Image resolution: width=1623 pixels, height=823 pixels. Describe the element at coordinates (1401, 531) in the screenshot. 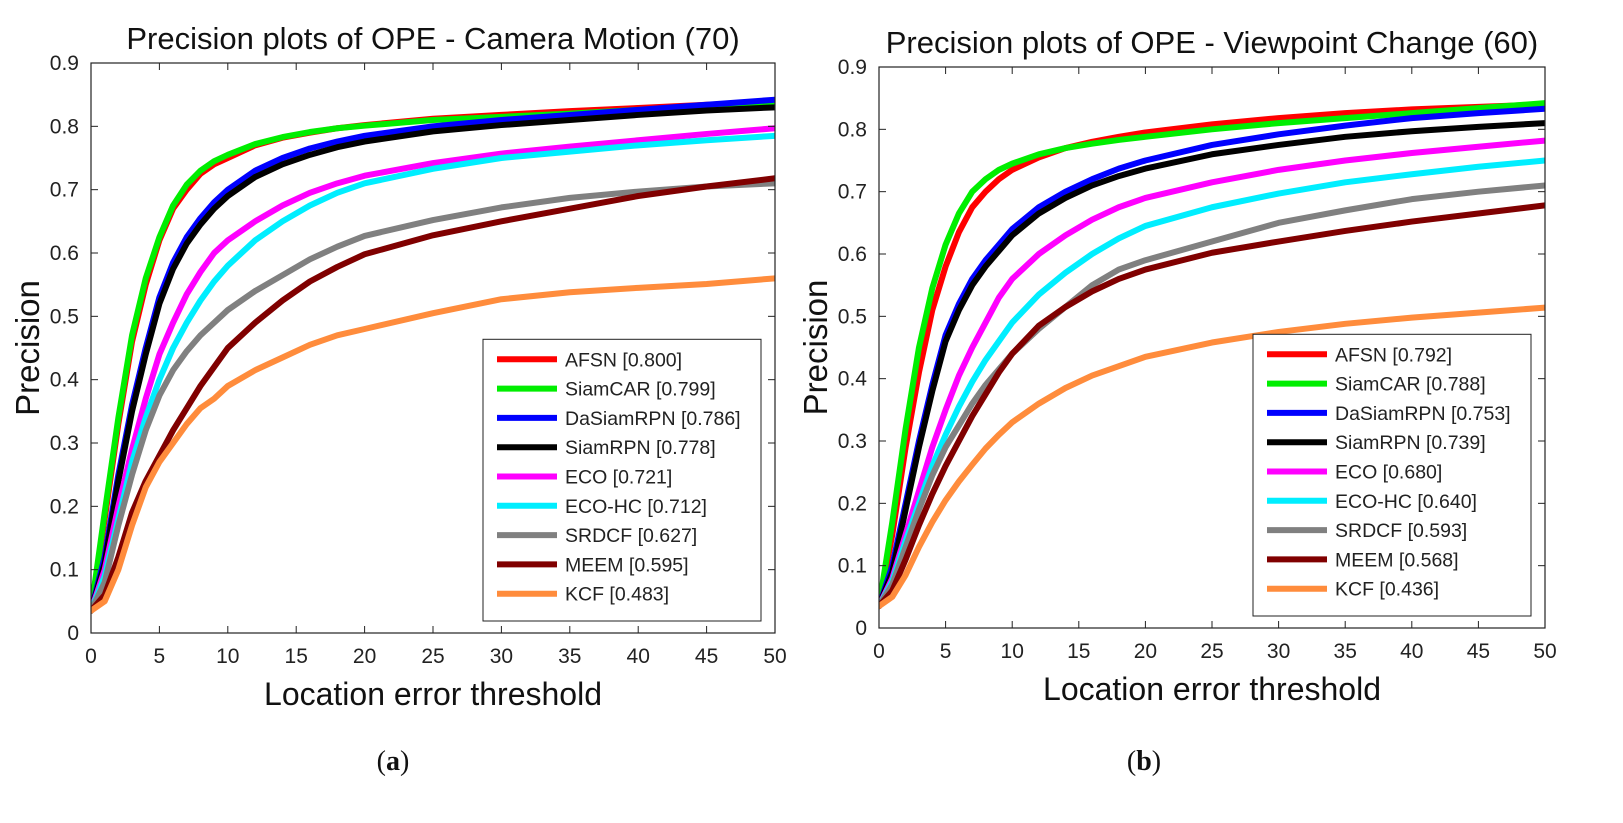

I see `legend-entry: SRDCF [0.593]` at that location.